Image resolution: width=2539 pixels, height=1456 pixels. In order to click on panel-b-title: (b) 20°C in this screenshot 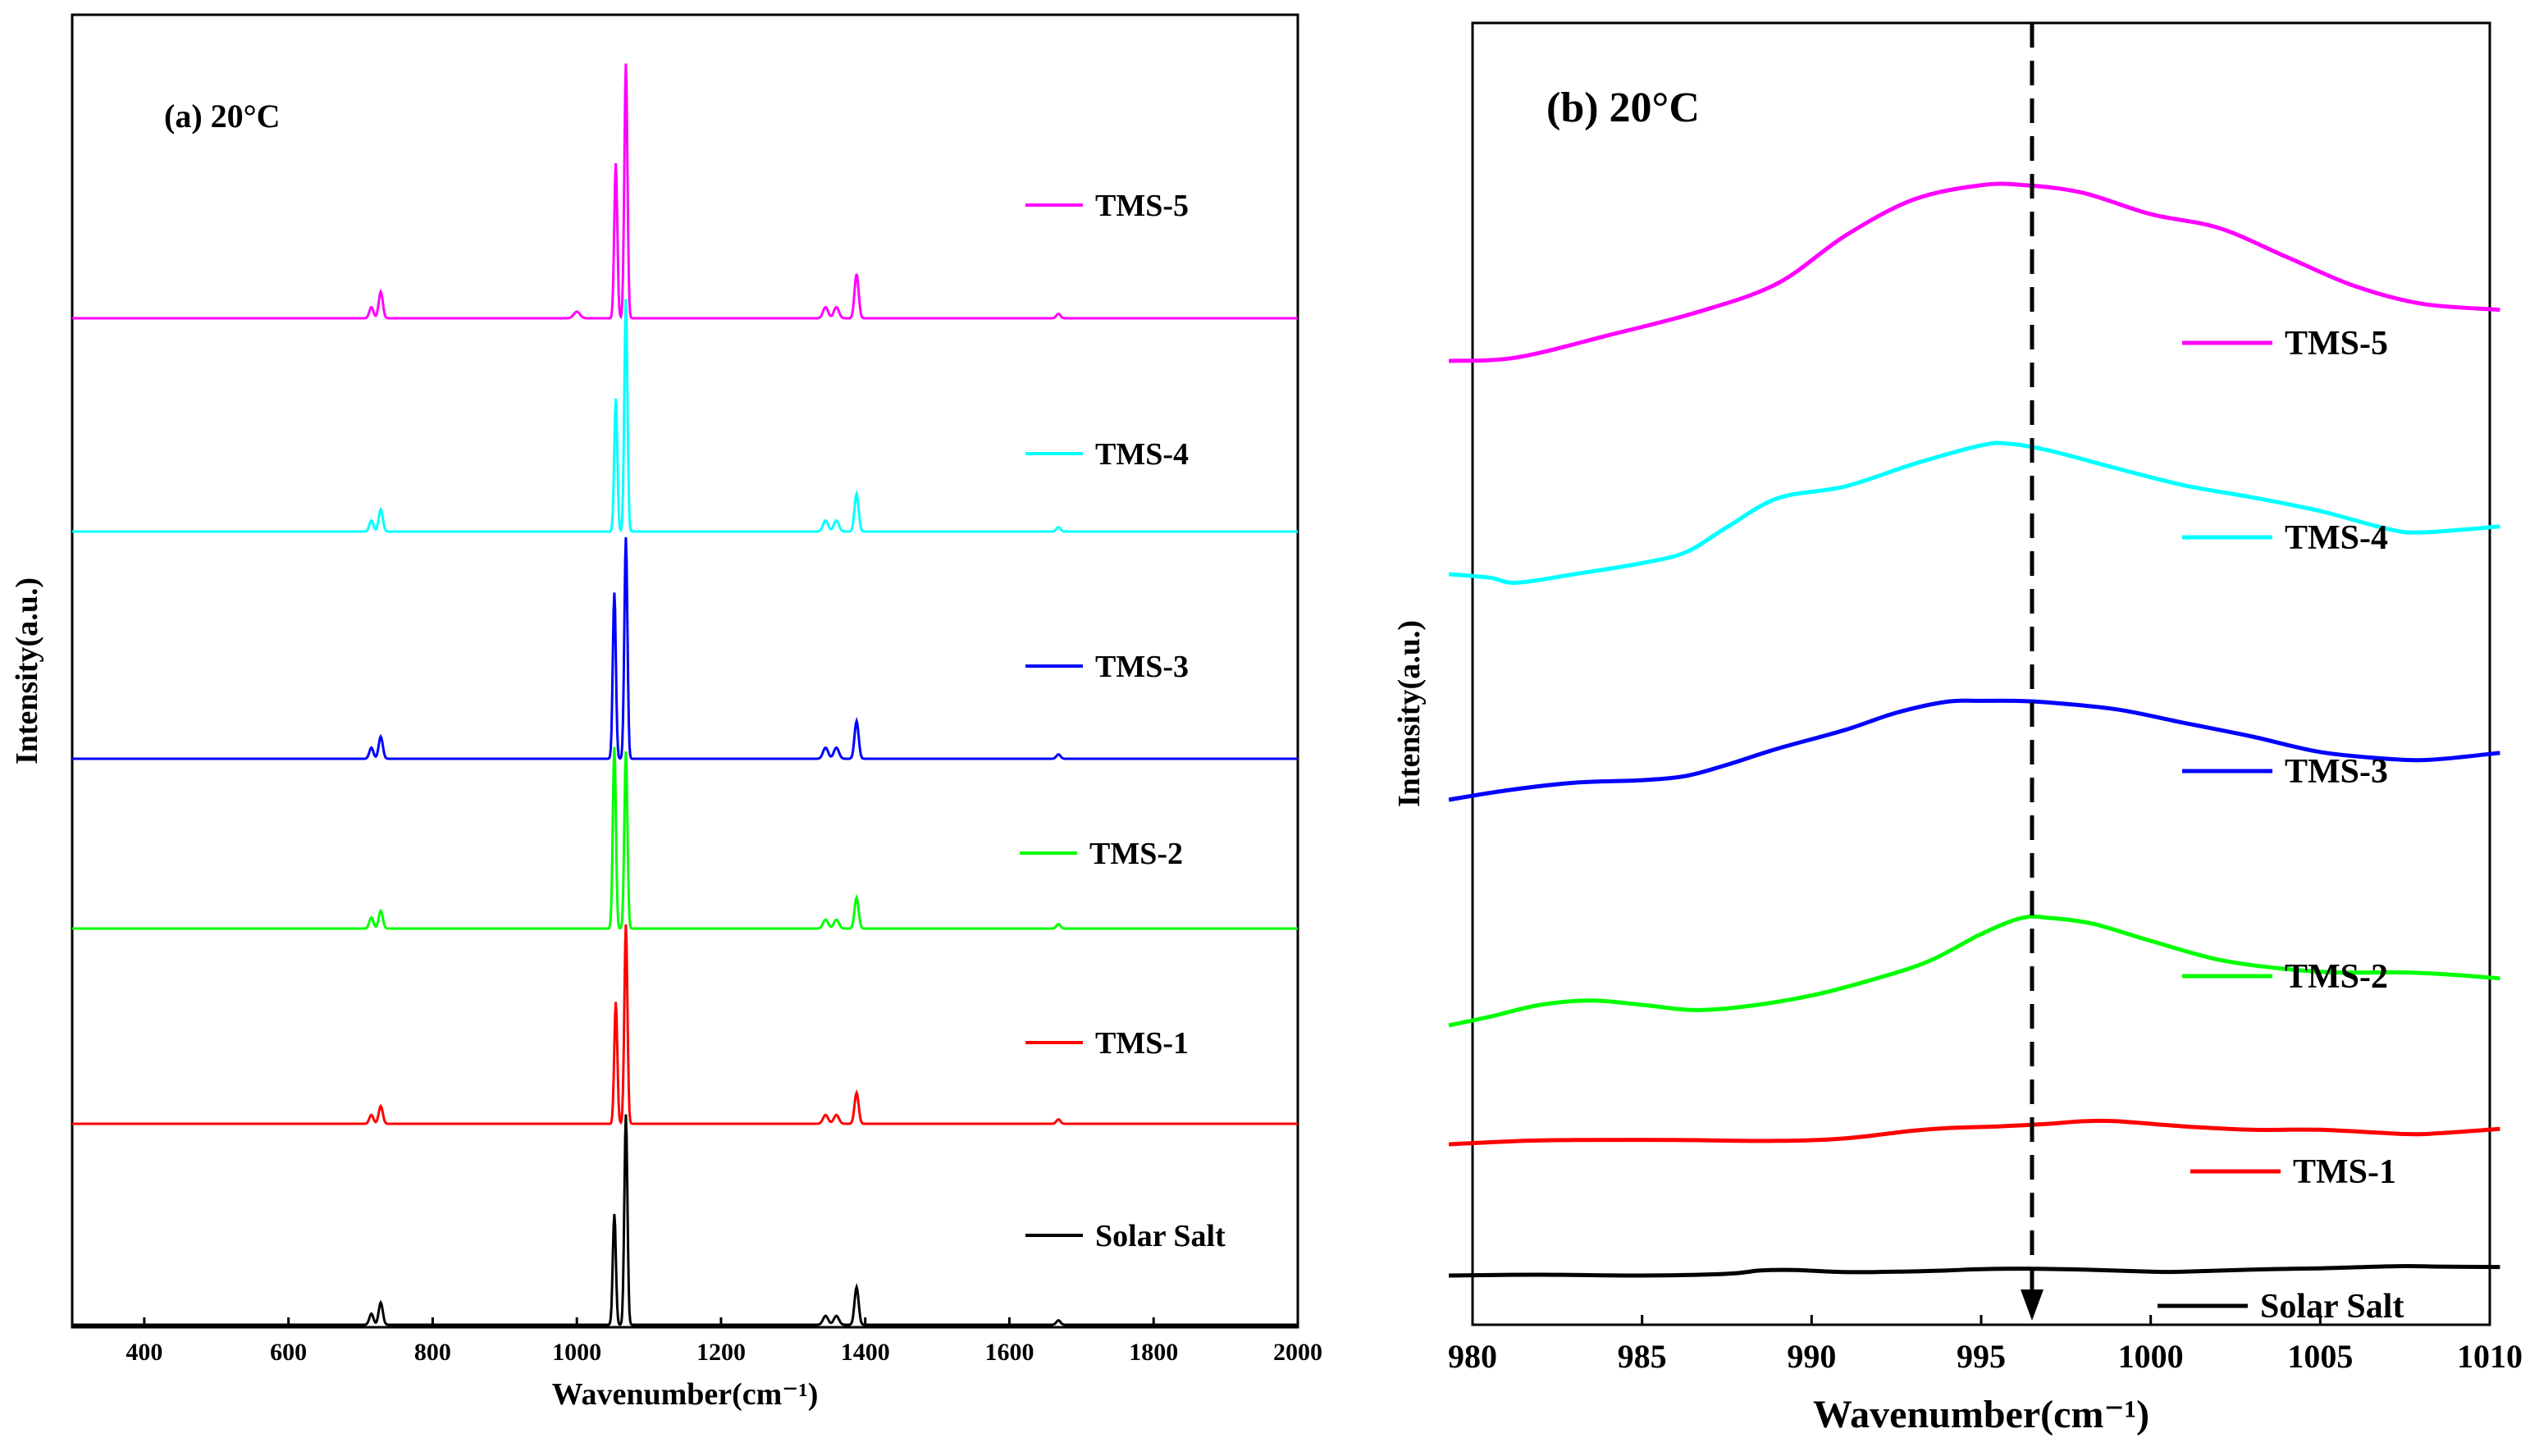, I will do `click(1623, 107)`.